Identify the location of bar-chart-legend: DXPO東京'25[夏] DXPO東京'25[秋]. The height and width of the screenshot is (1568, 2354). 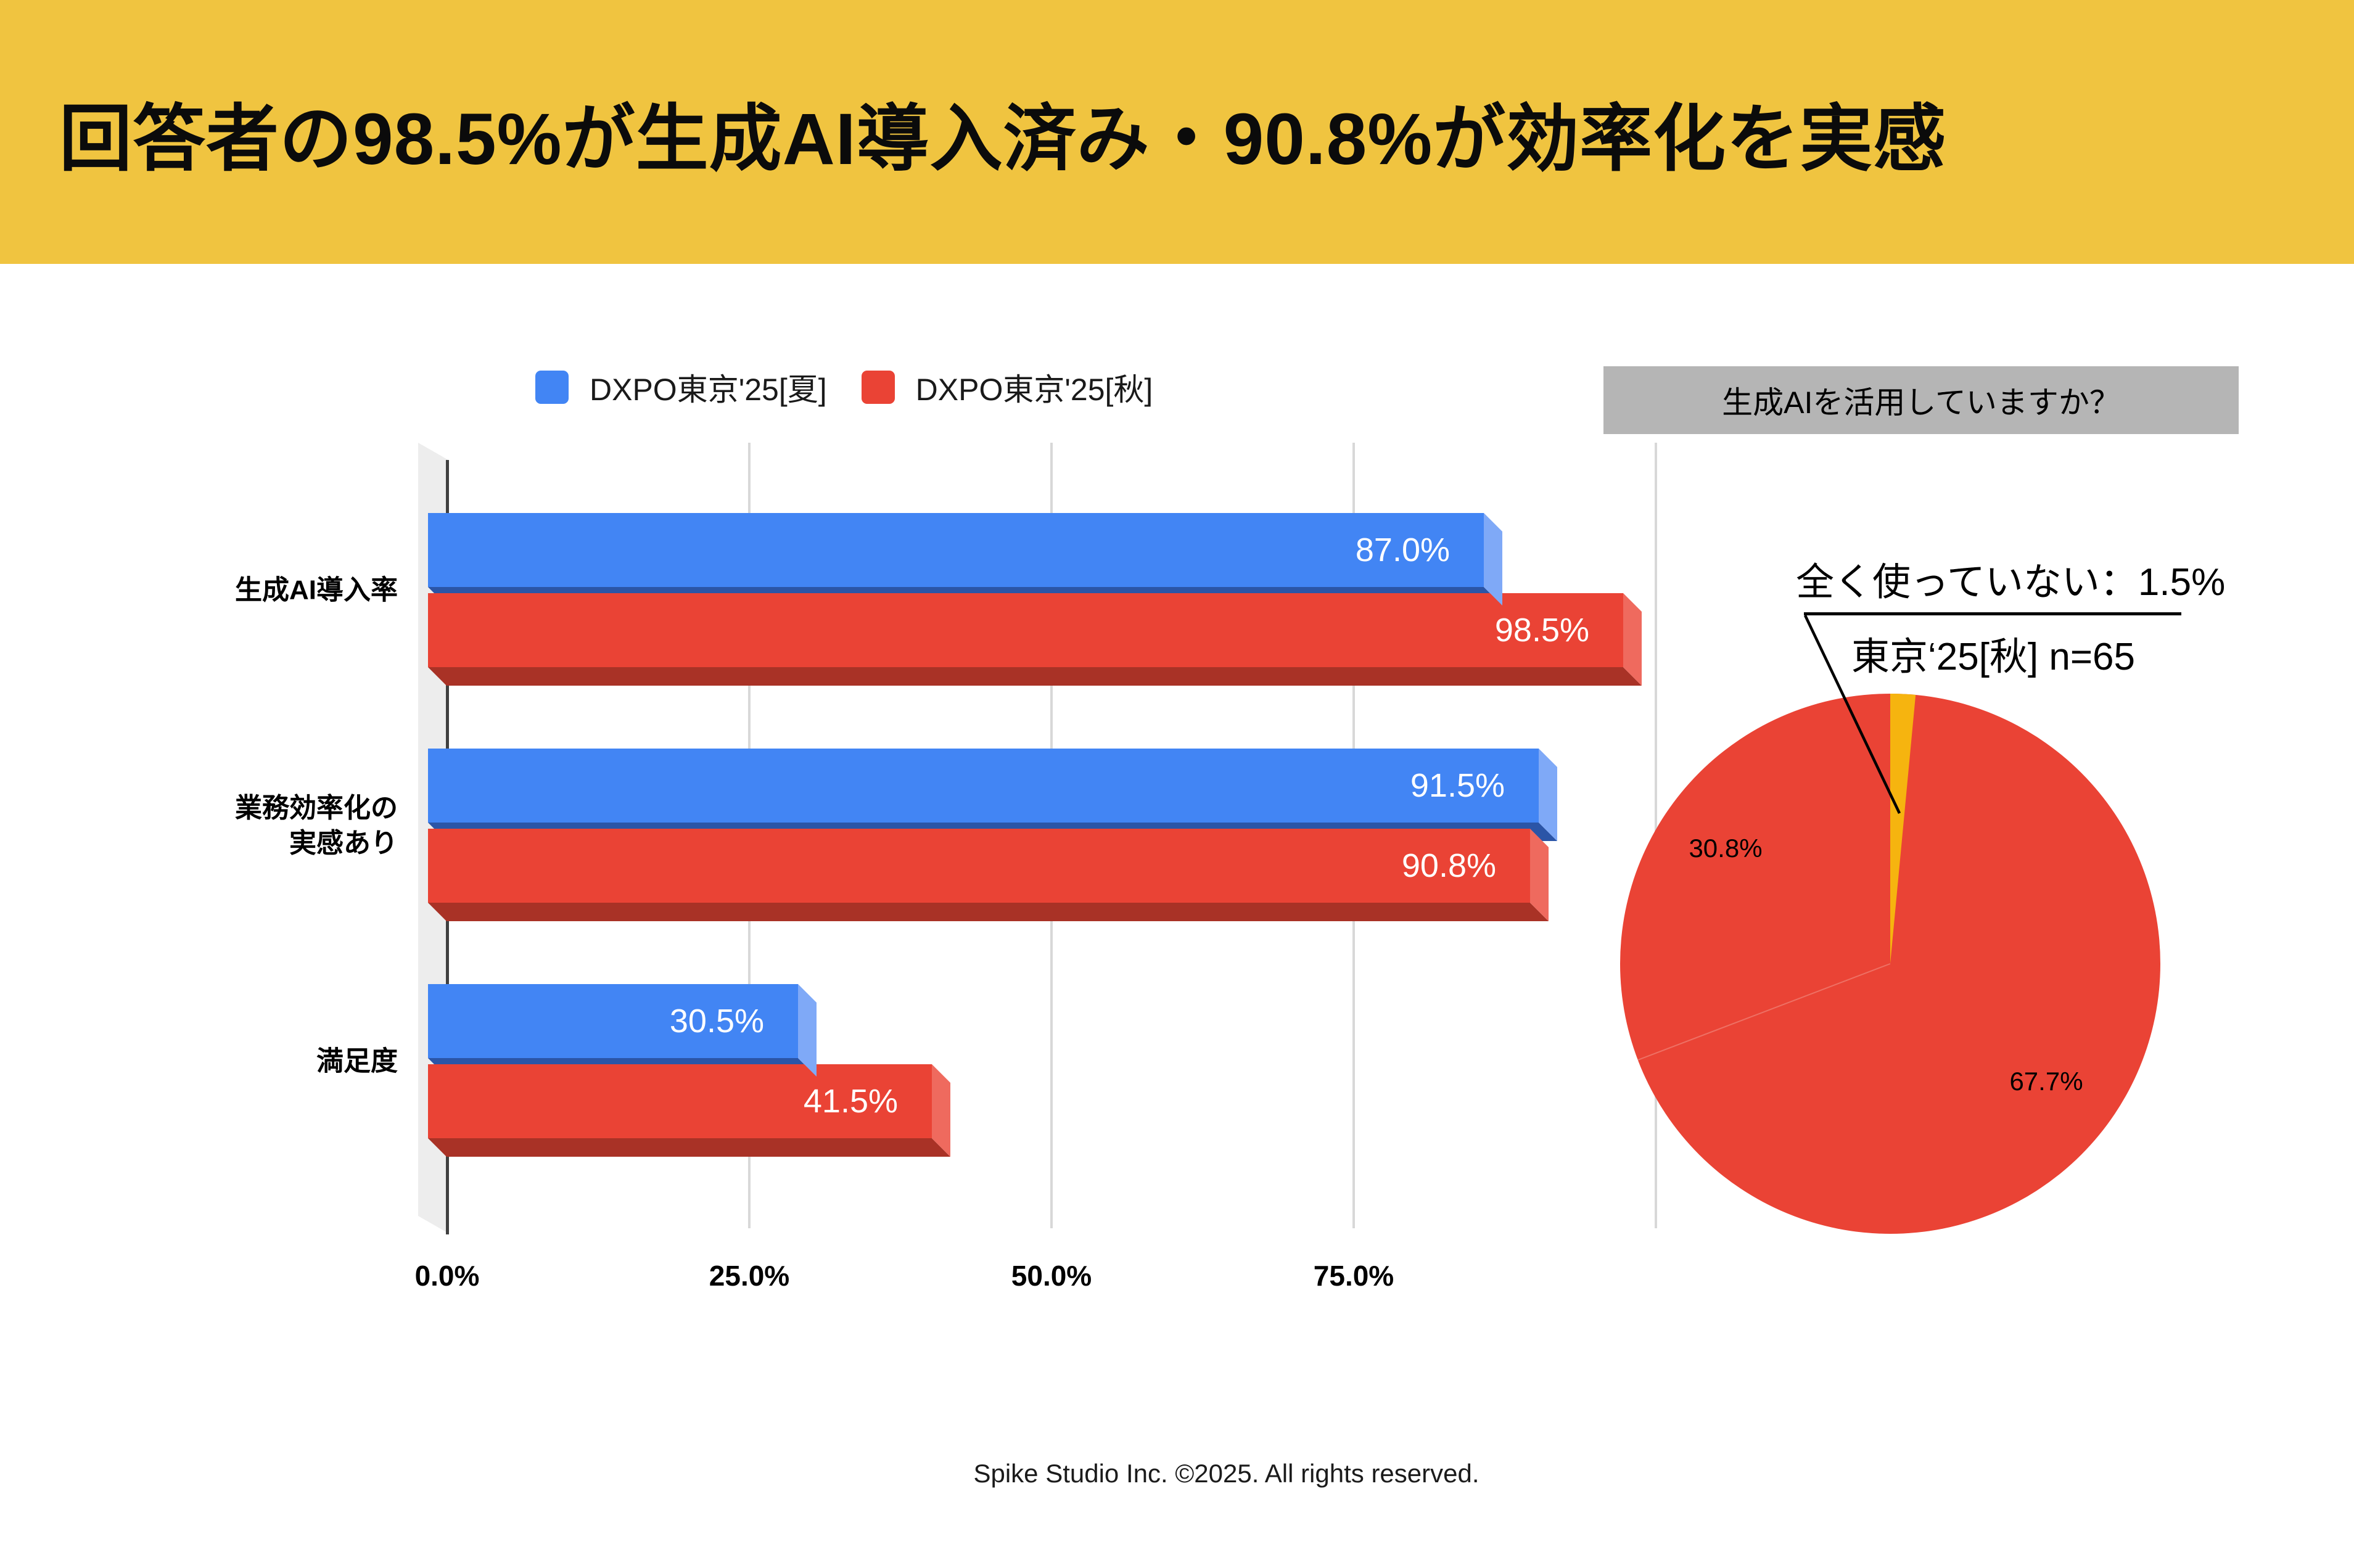
(844, 387).